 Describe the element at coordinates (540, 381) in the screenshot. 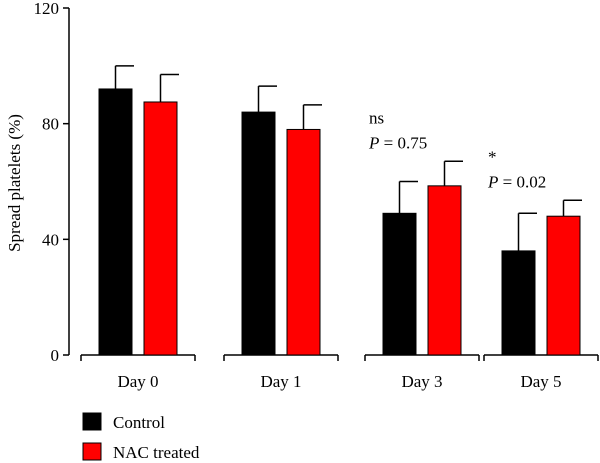

I see `x-tick-label: Day 5` at that location.